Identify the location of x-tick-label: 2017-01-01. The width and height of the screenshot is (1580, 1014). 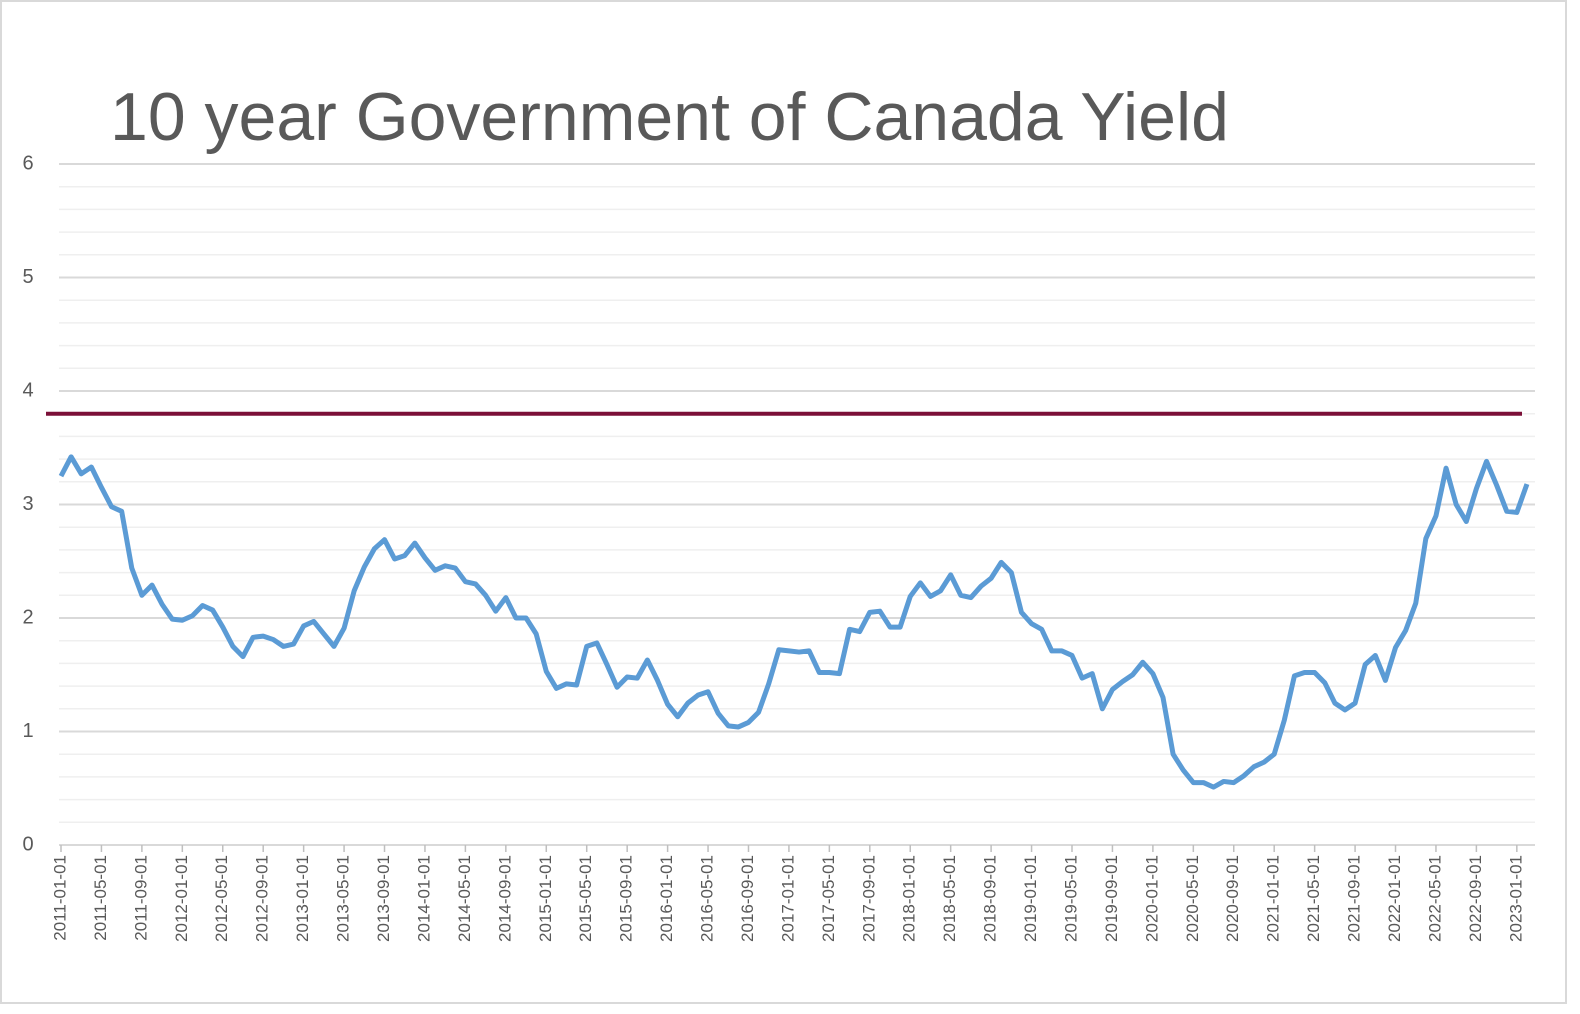
(787, 898).